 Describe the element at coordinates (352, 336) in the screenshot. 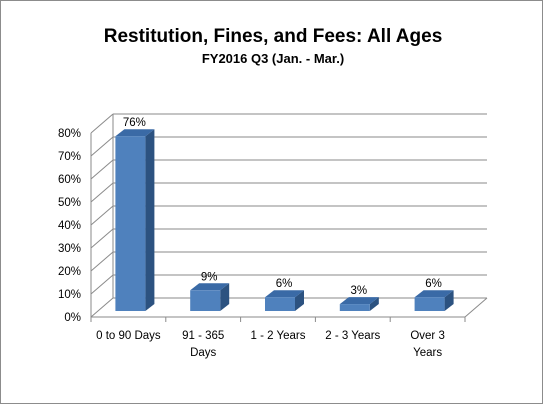

I see `x-tick-label: 2 - 3 Years` at that location.